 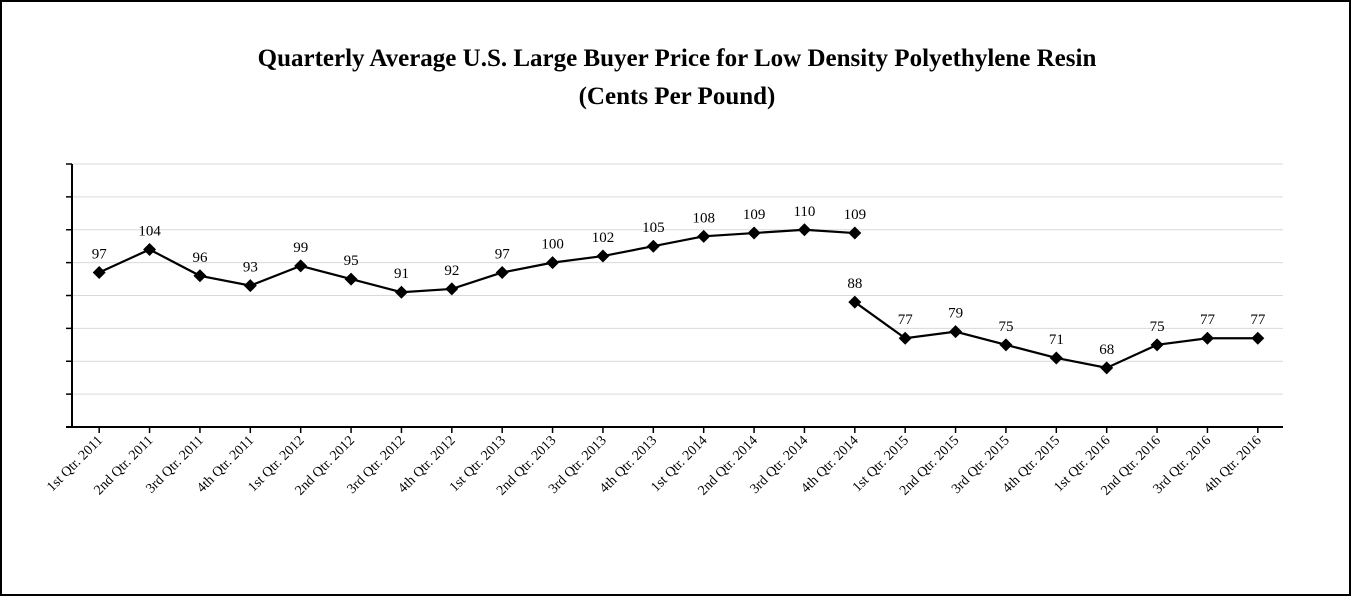 What do you see at coordinates (250, 268) in the screenshot?
I see `data-label: 93` at bounding box center [250, 268].